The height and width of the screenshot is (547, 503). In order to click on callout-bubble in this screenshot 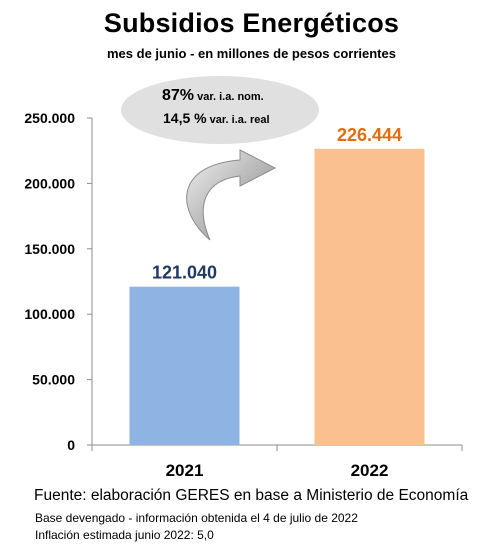, I will do `click(220, 110)`.